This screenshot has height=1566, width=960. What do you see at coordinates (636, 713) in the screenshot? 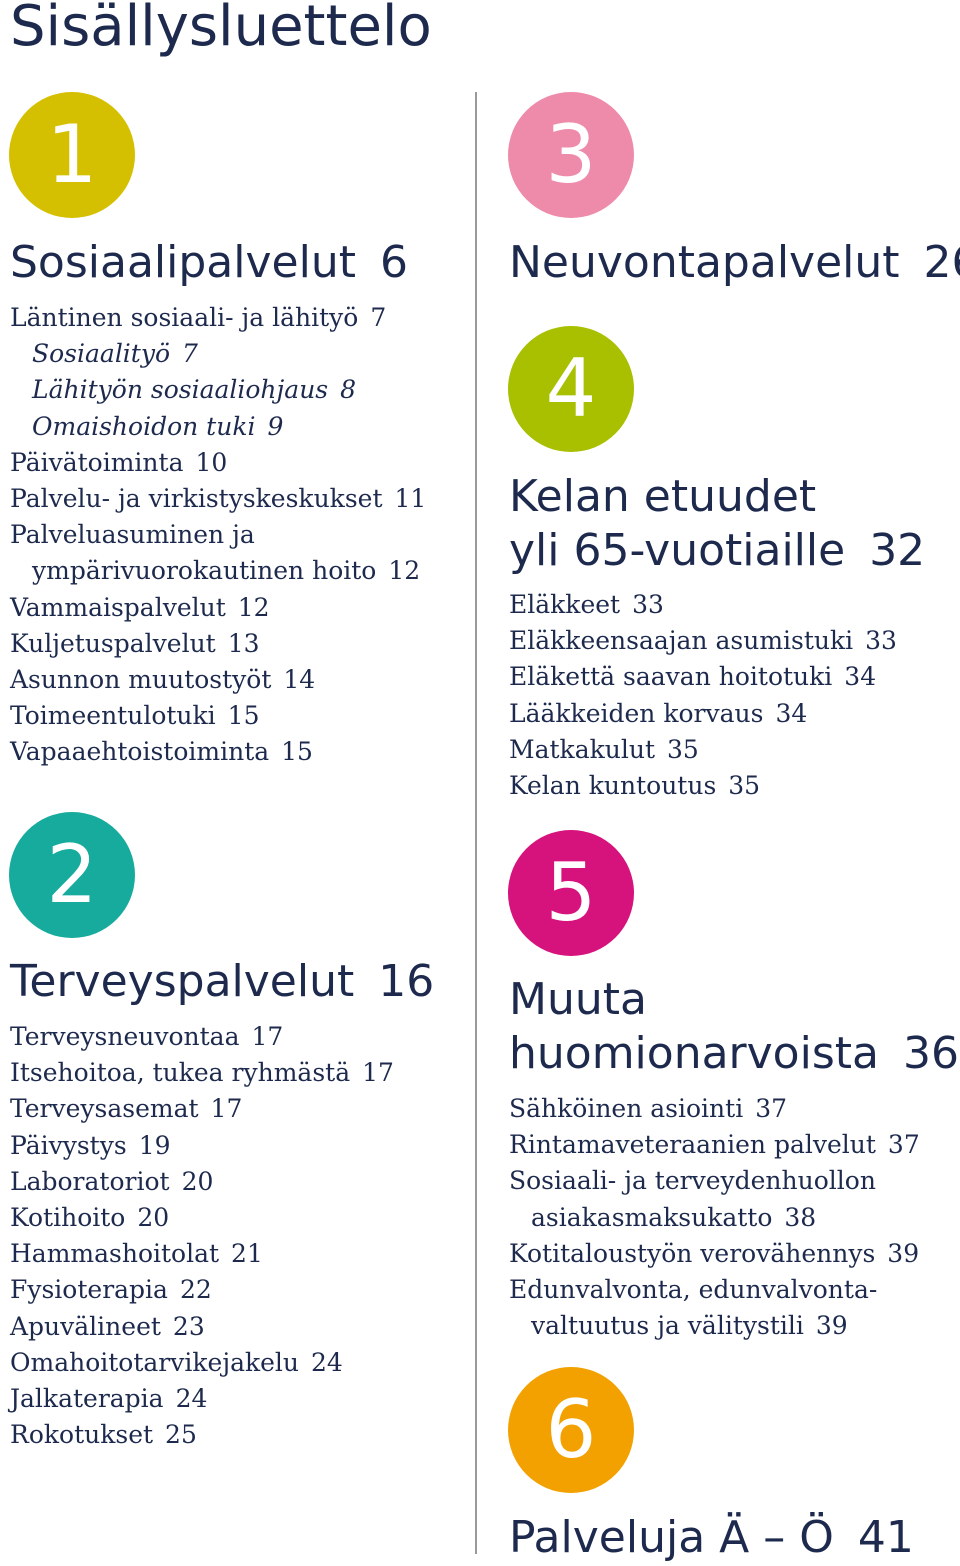
I see `entry-label: Lääkkeiden korvaus` at bounding box center [636, 713].